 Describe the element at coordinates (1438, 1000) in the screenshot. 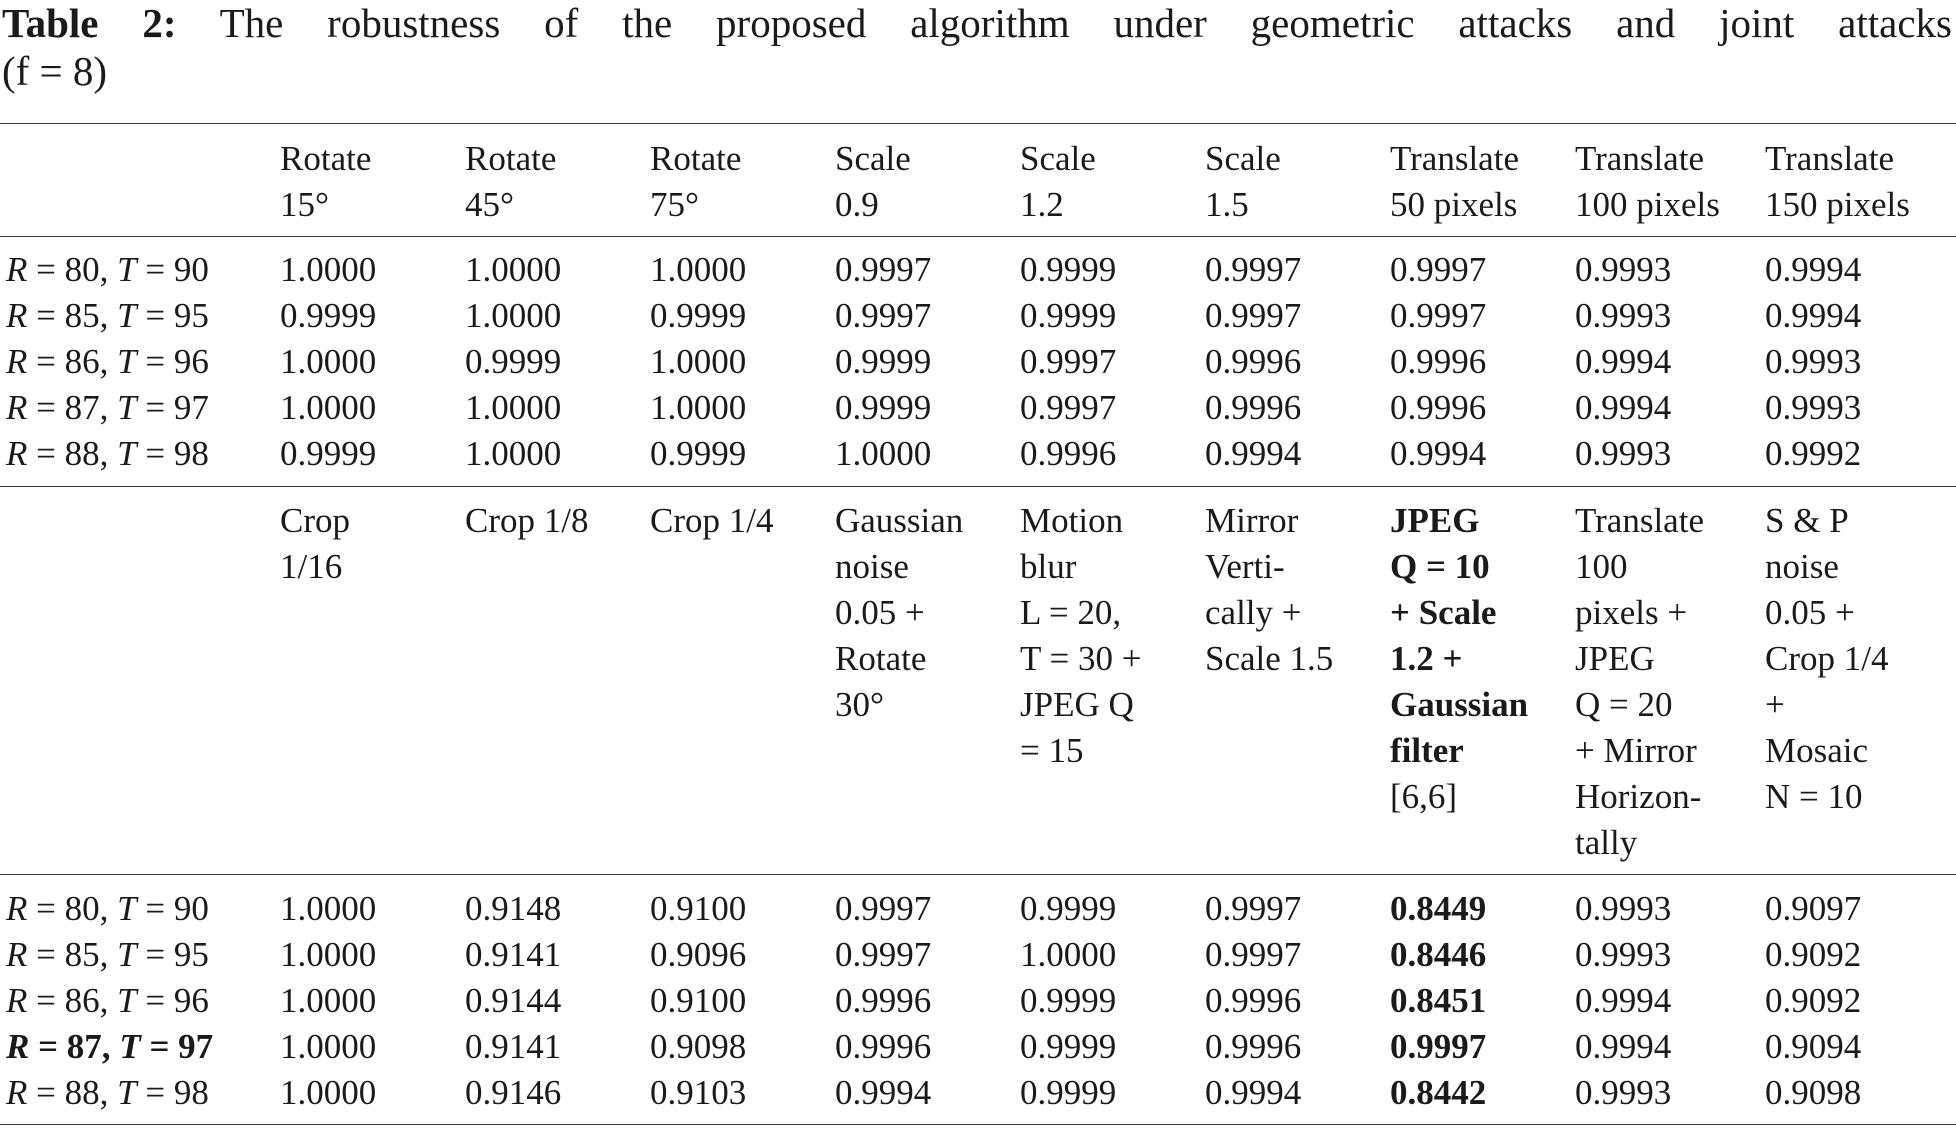

I see `table-cell: 0.8451` at that location.